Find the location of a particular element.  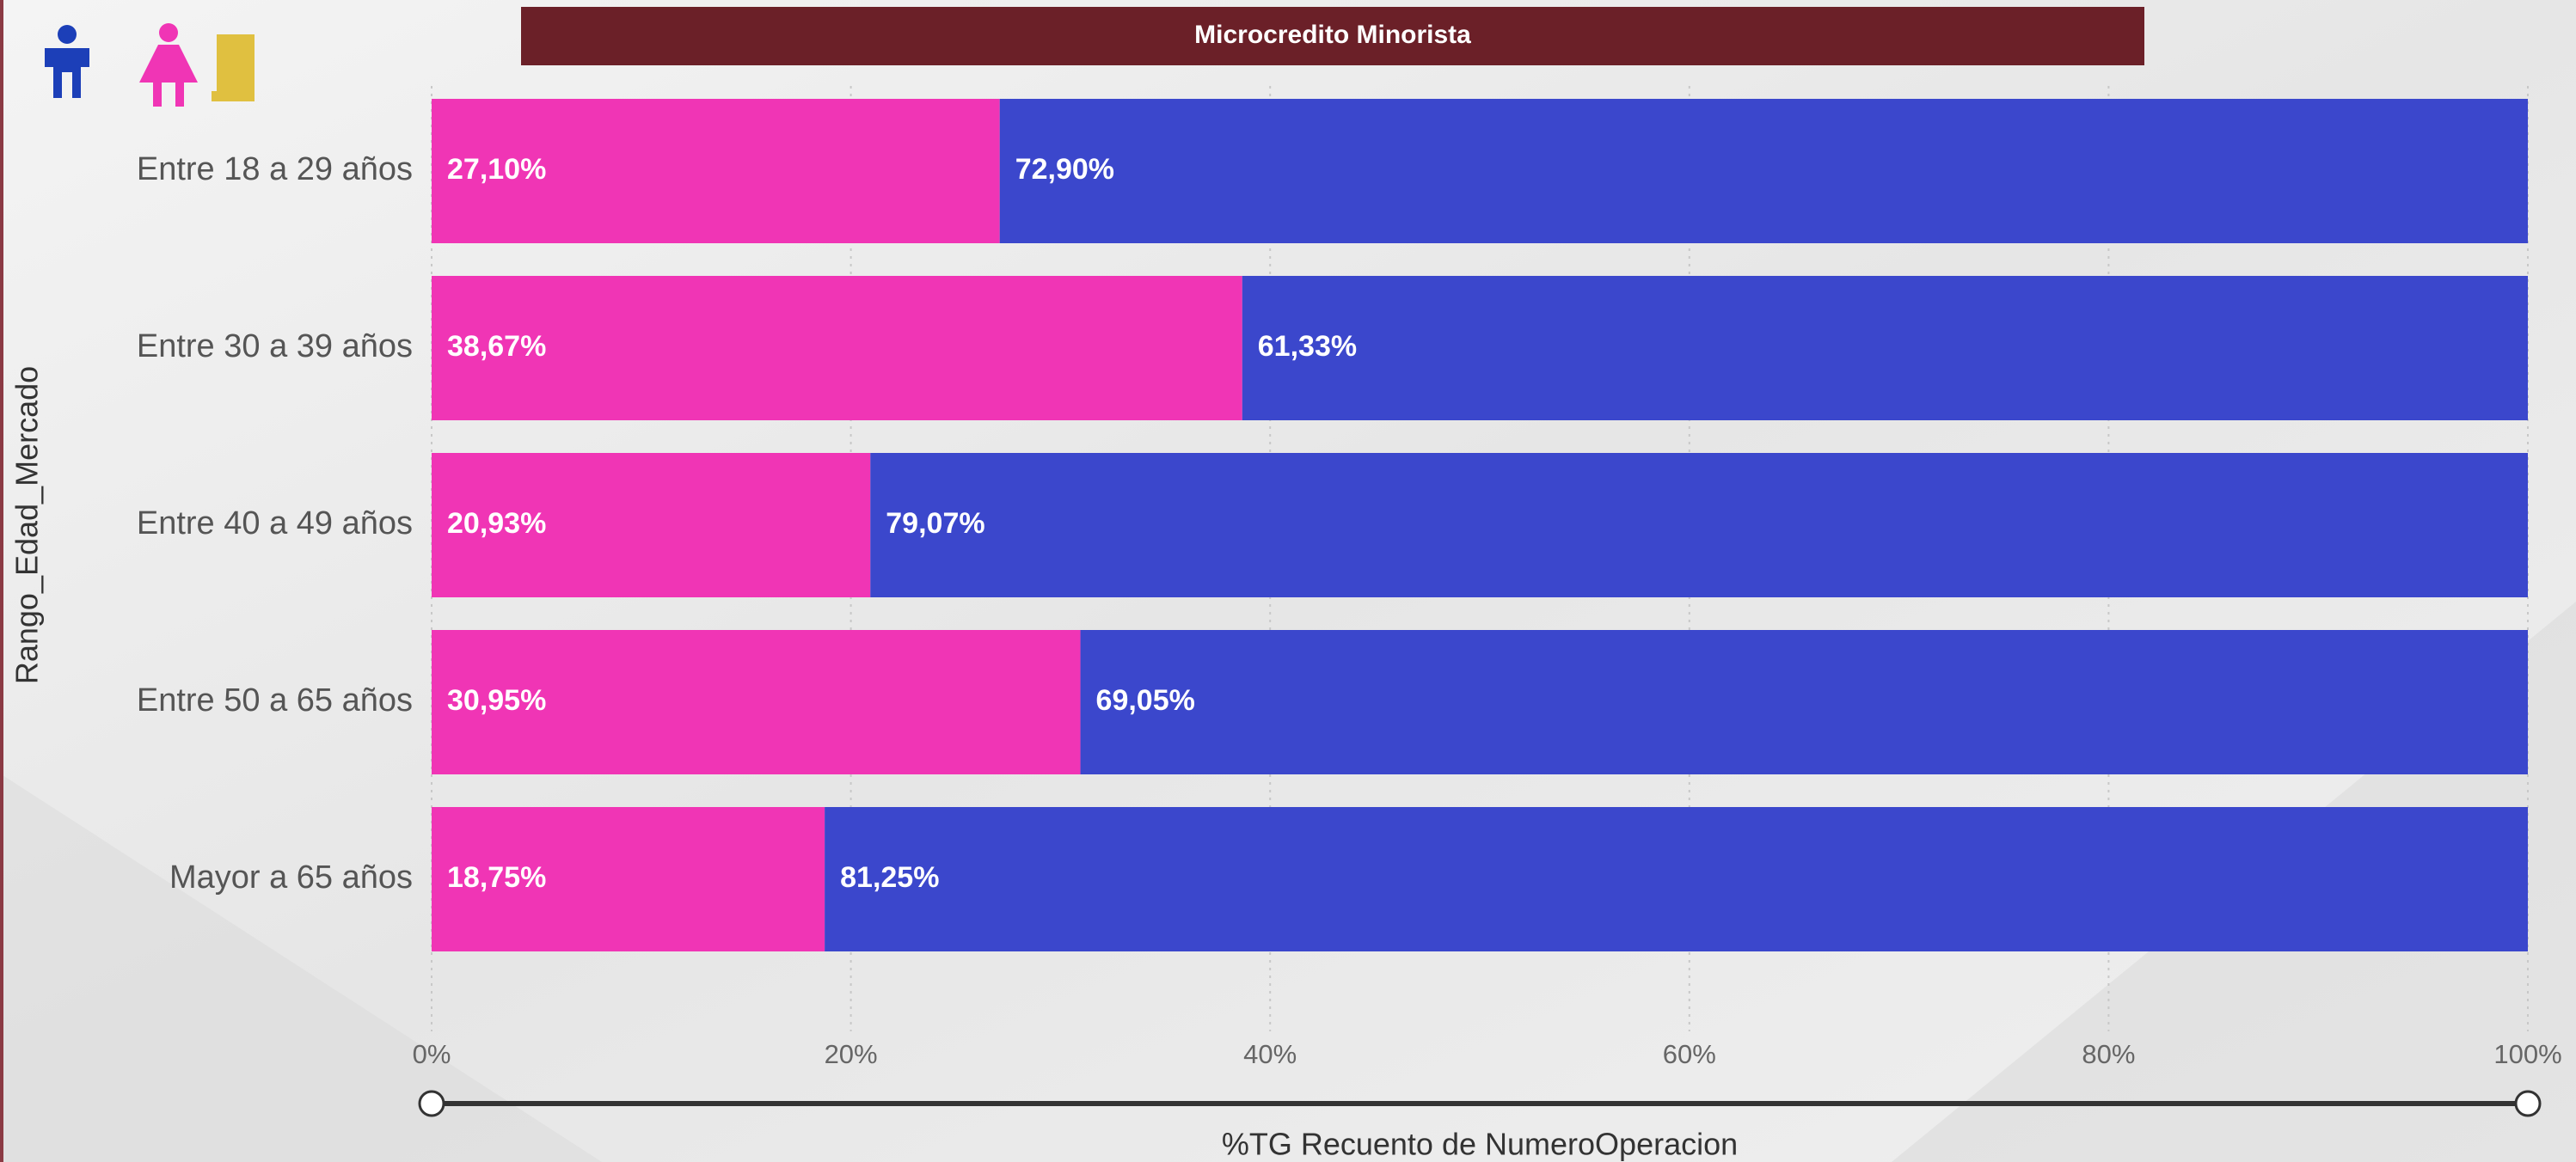

y-tick-label: Entre 30 a 39 años is located at coordinates (275, 346).